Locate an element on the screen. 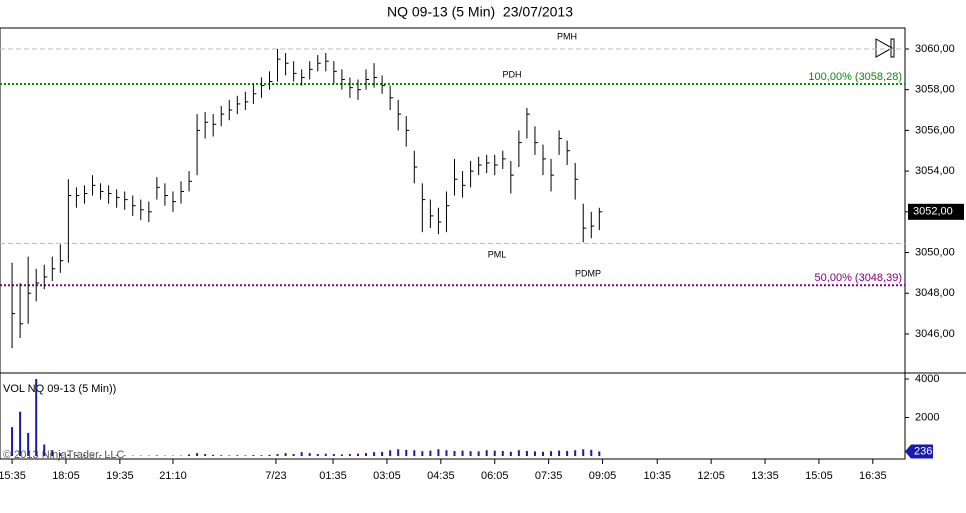  x-tick-label: 09:05 is located at coordinates (603, 476).